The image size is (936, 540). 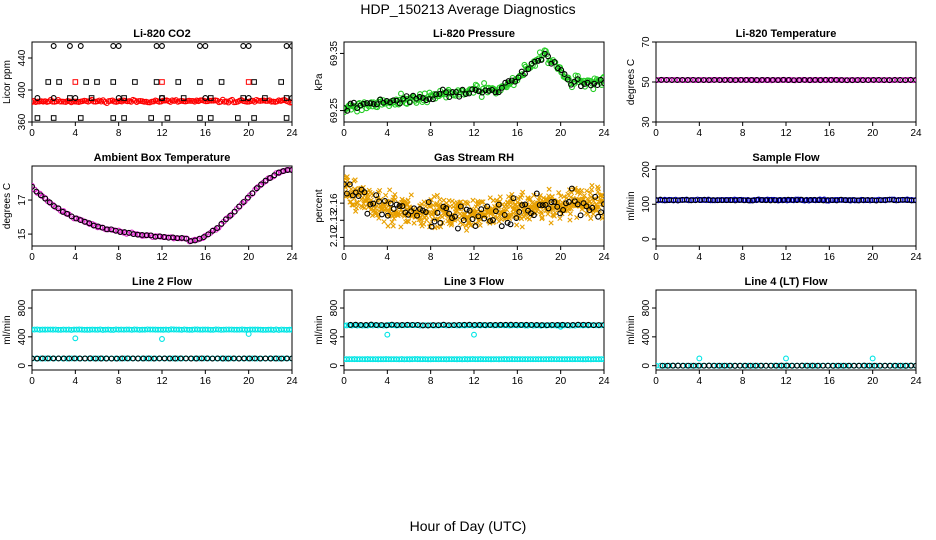 What do you see at coordinates (646, 336) in the screenshot?
I see `y-tick-label: 400` at bounding box center [646, 336].